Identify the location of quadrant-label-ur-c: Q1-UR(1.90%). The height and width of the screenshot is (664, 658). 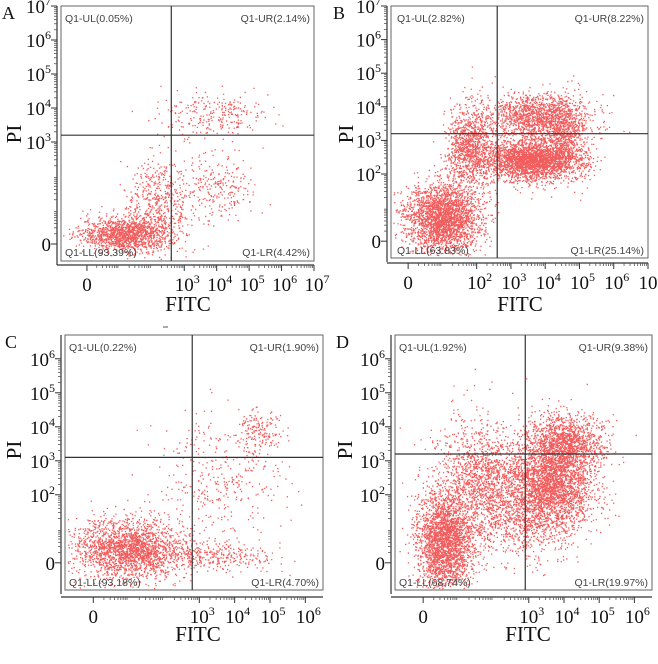
(284, 348).